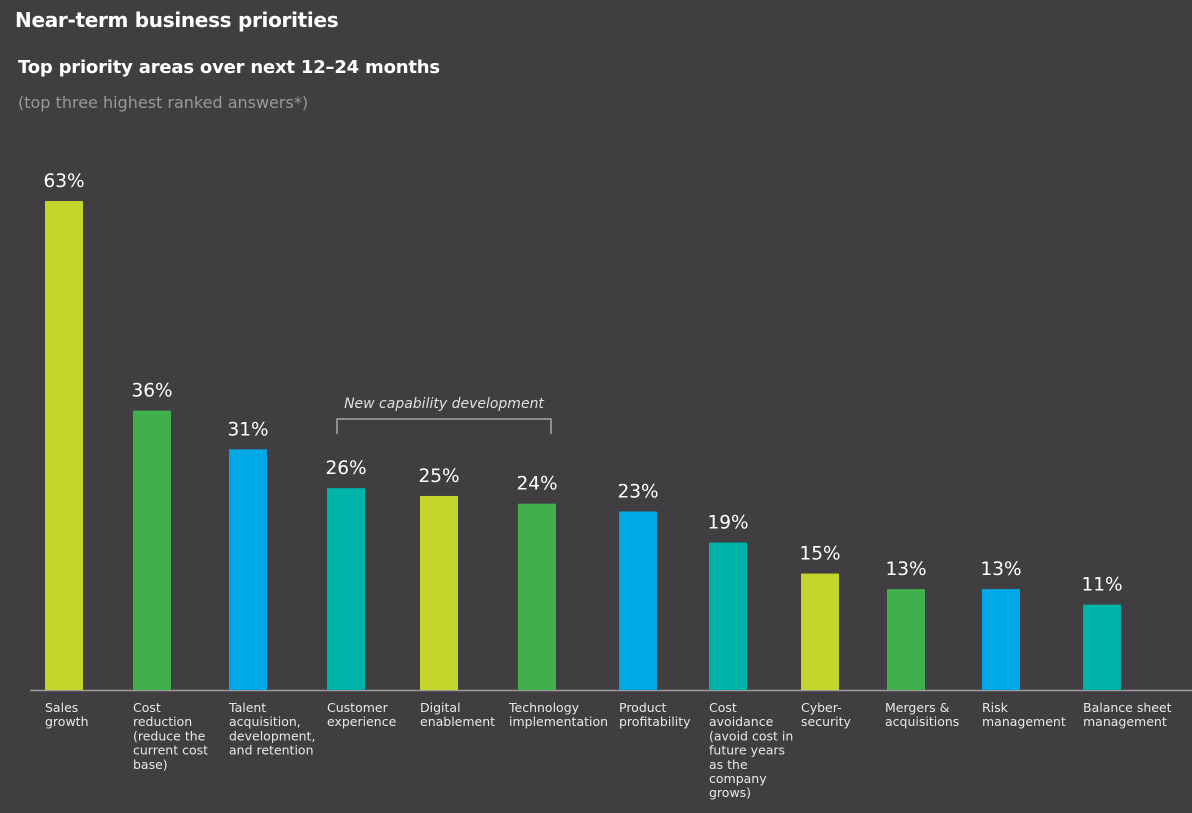 This screenshot has width=1192, height=813. What do you see at coordinates (444, 404) in the screenshot?
I see `annotation-label: New capability development` at bounding box center [444, 404].